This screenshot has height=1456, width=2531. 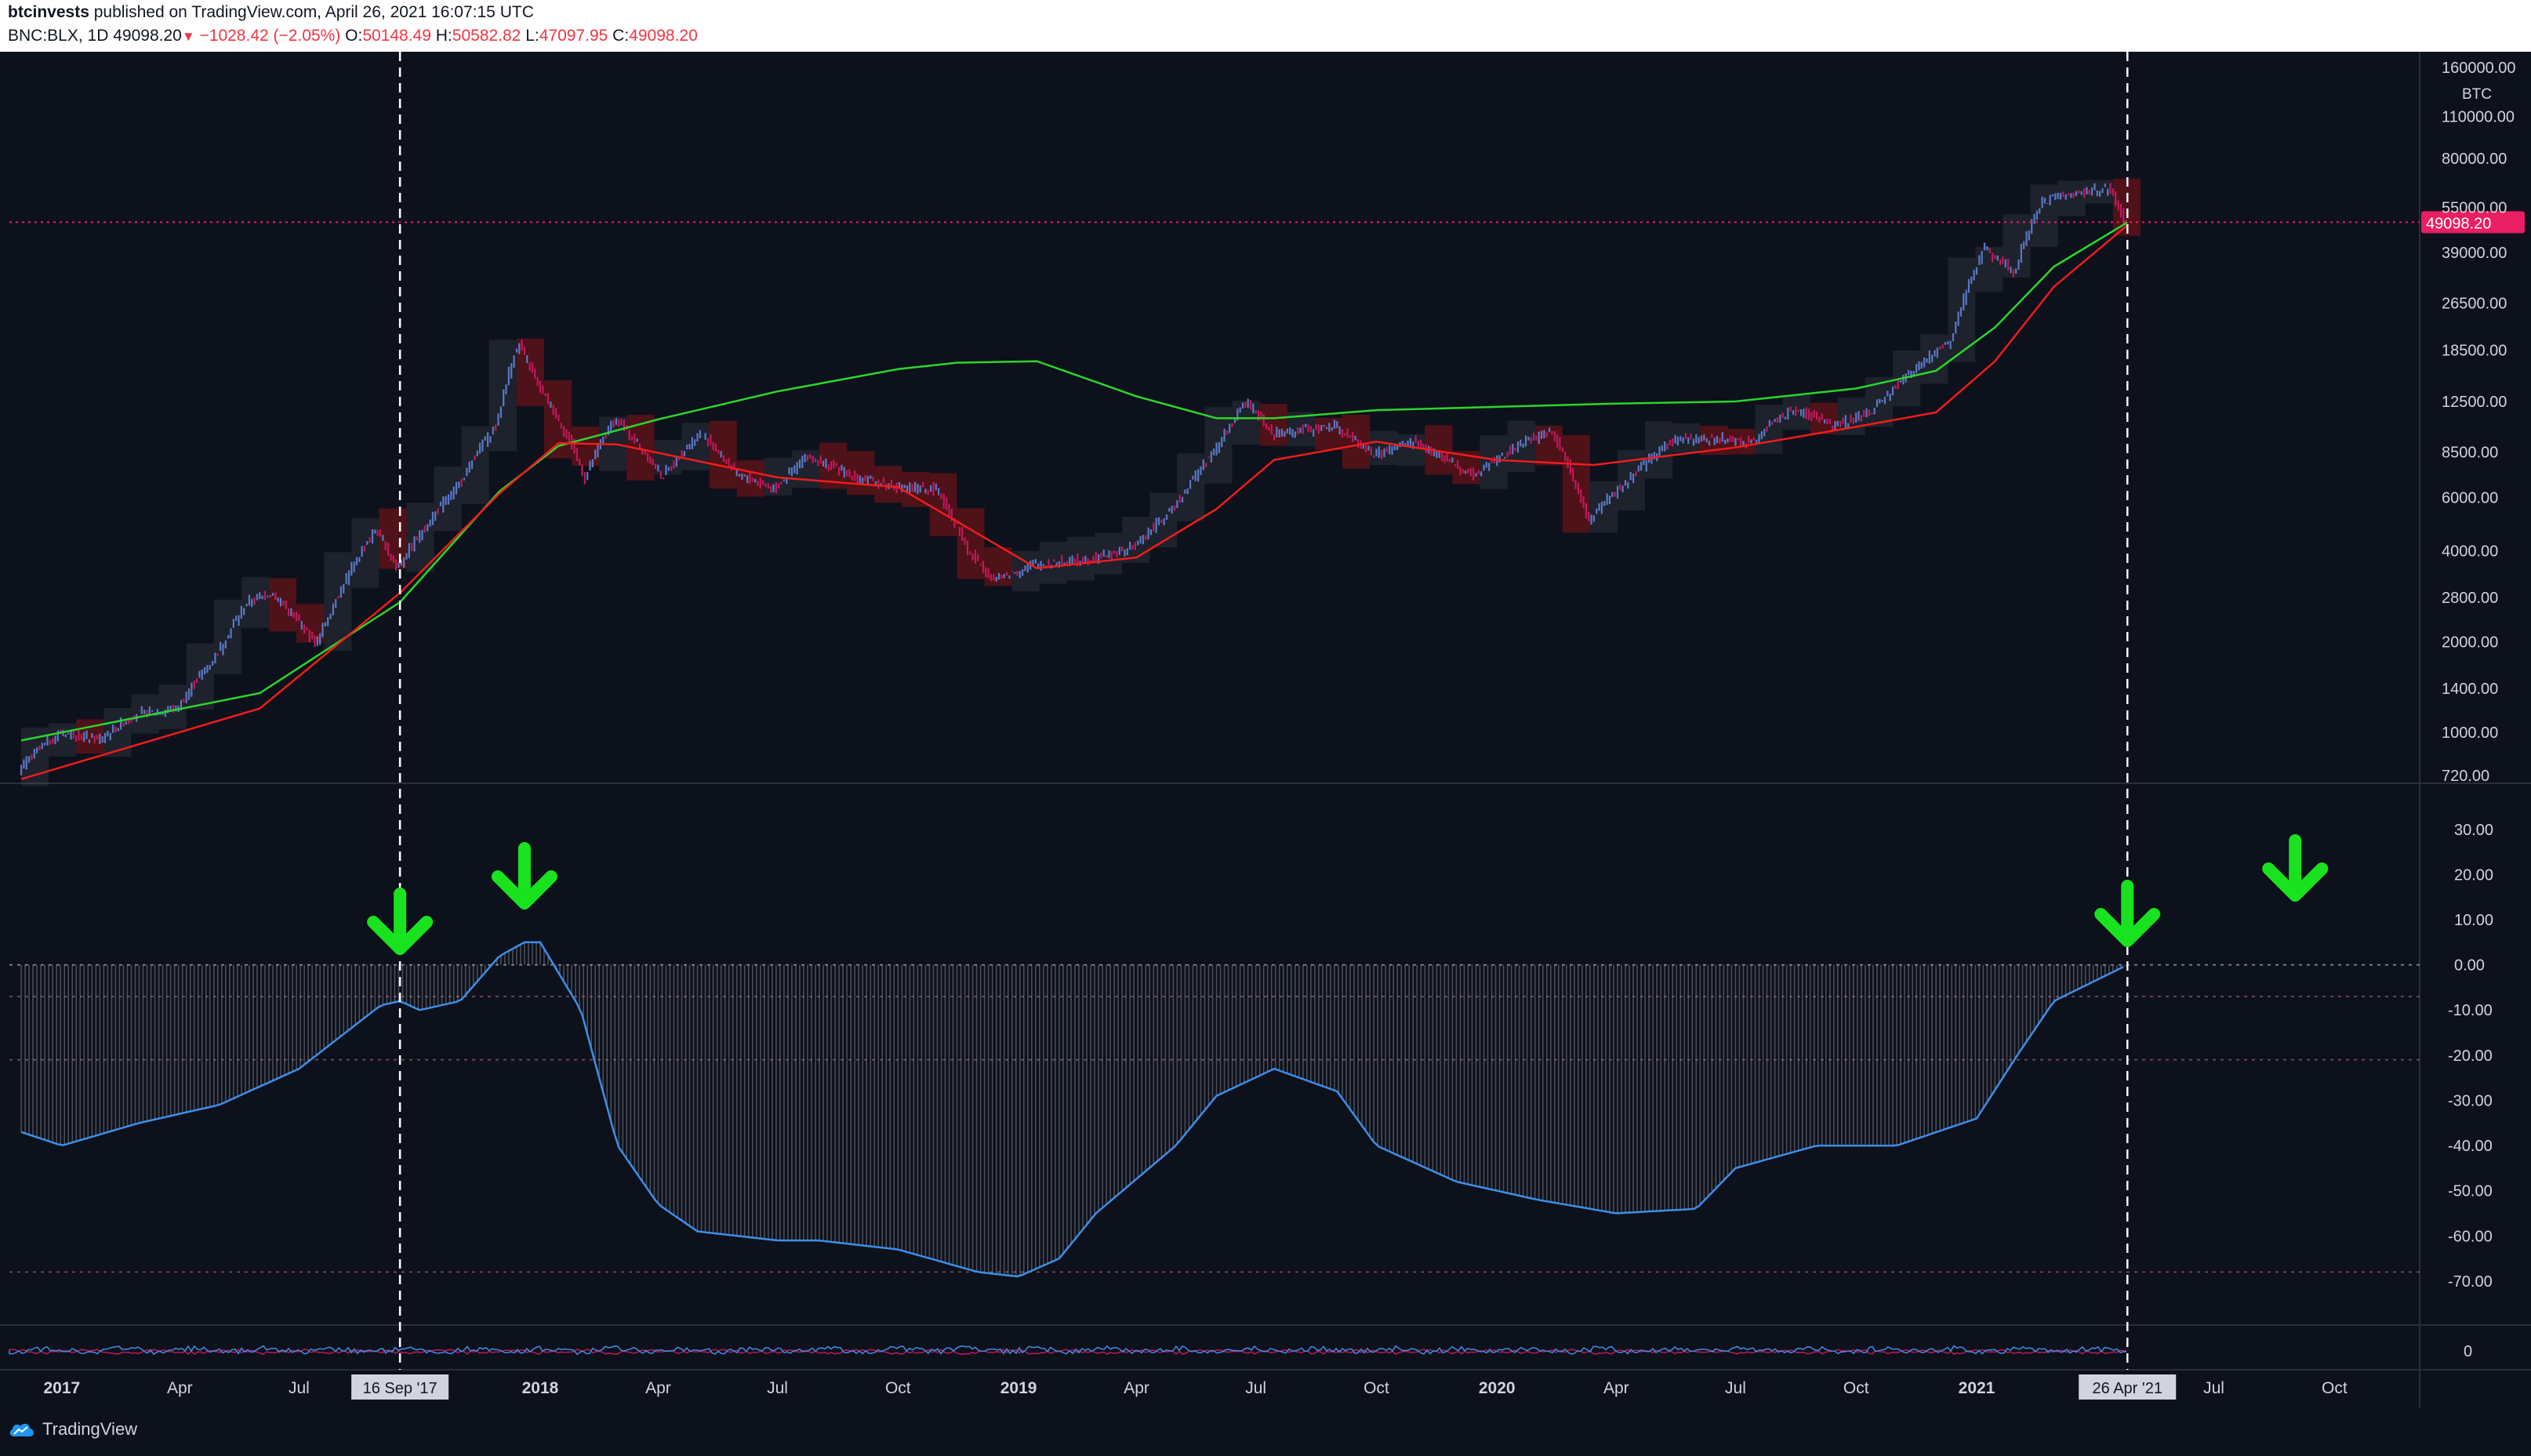 I want to click on price-tick-label: 55000.00, so click(x=2474, y=207).